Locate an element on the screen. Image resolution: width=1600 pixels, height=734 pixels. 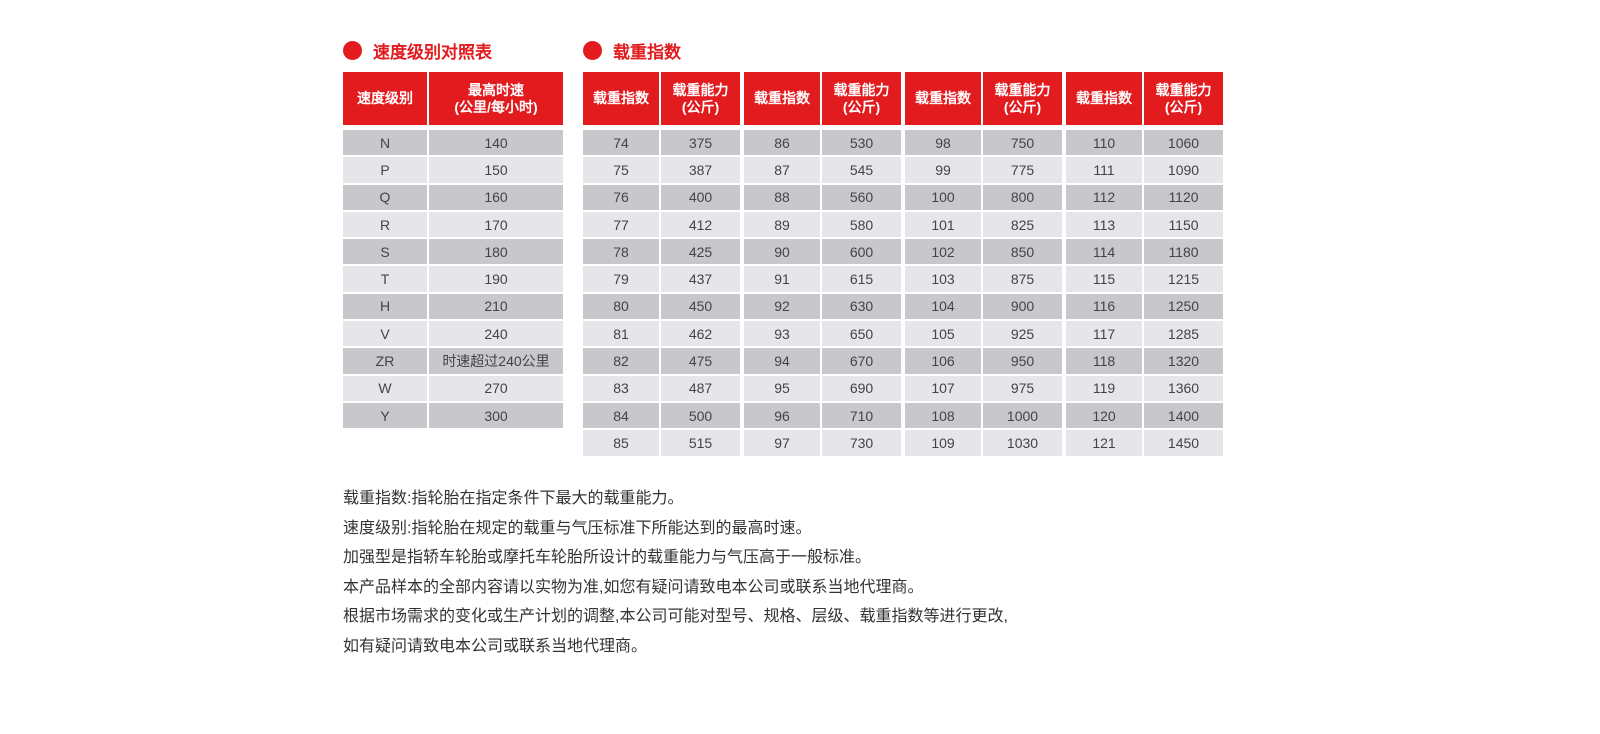
value-cell: 375 is located at coordinates (700, 143).